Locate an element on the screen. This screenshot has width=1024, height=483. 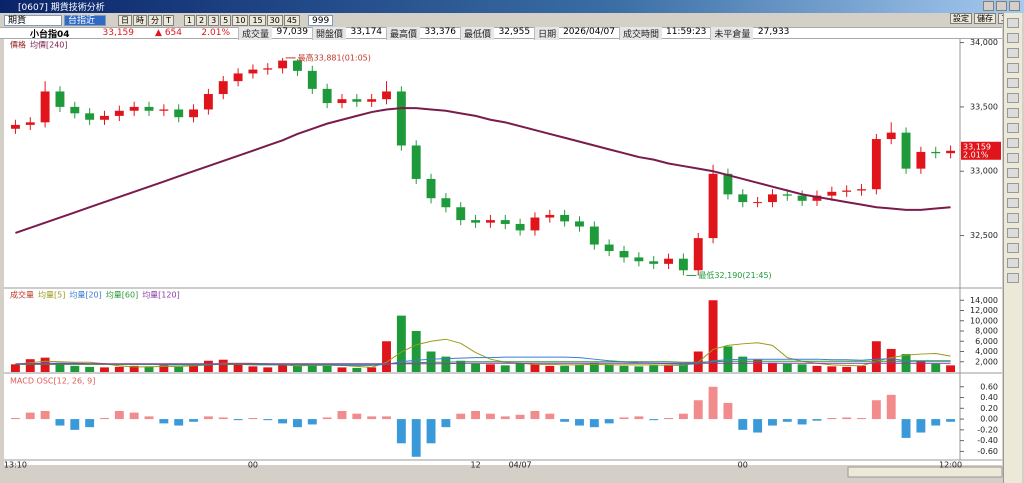
interval-button: 3 is located at coordinates (214, 20).